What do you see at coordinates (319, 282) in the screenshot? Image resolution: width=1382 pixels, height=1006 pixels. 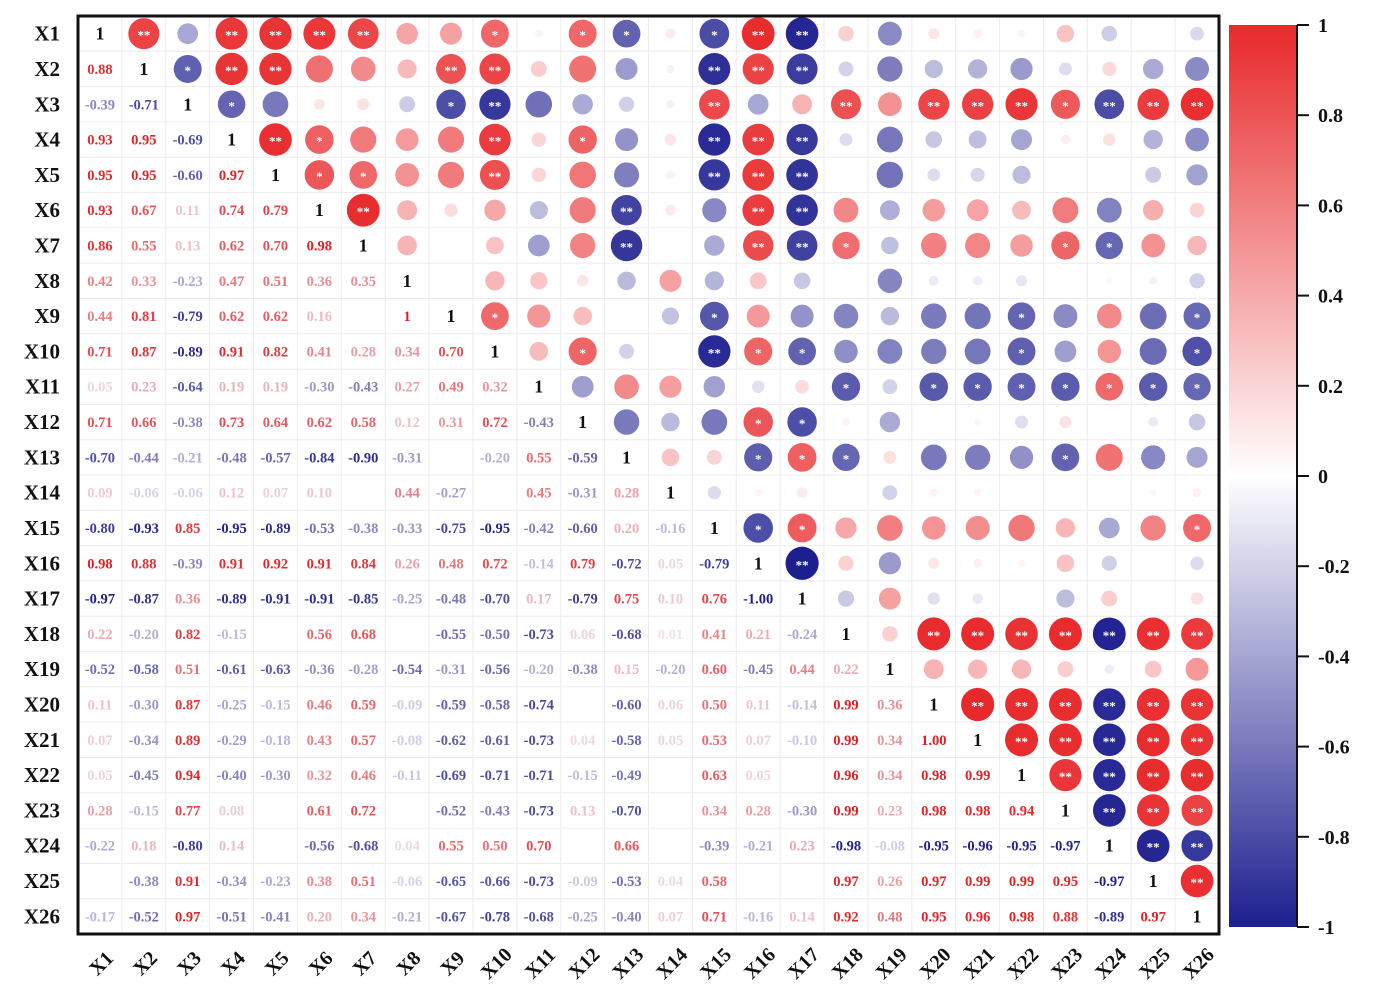 I see `correlation-value: 0.36` at bounding box center [319, 282].